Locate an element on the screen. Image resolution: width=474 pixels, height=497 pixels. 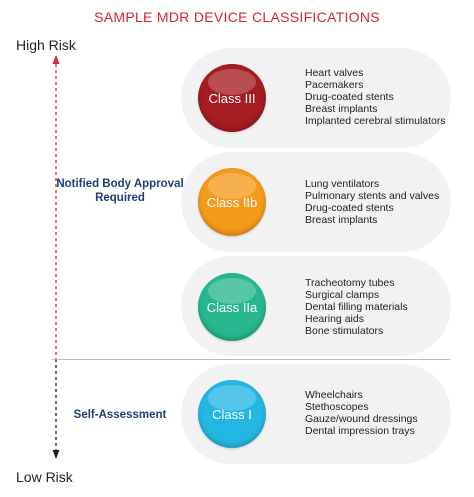
list-item: Heart valves is located at coordinates (334, 73).